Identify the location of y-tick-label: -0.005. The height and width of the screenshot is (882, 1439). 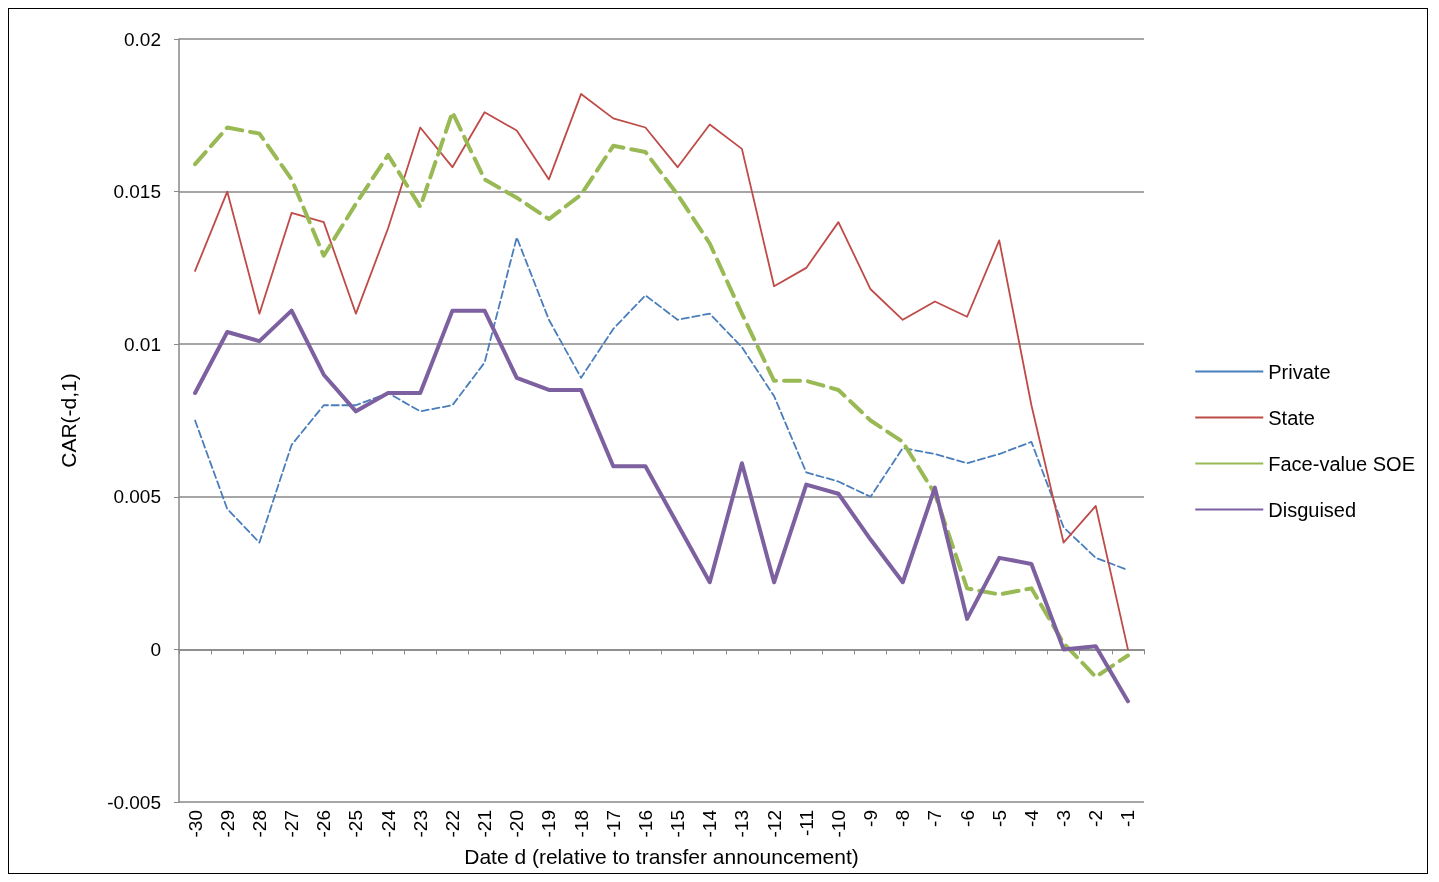
(134, 802).